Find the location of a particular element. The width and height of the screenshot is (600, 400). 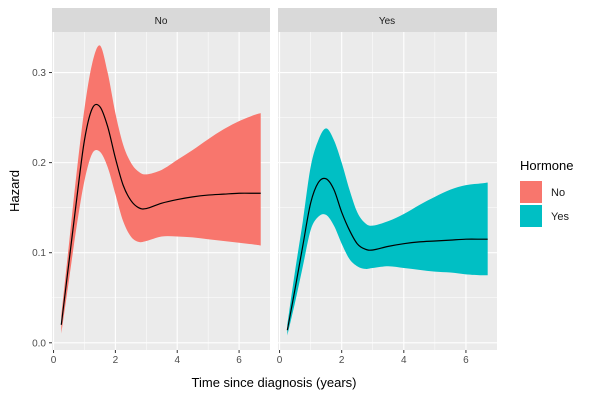

x-axis-yes: 0 2 4 6 is located at coordinates (373, 358).